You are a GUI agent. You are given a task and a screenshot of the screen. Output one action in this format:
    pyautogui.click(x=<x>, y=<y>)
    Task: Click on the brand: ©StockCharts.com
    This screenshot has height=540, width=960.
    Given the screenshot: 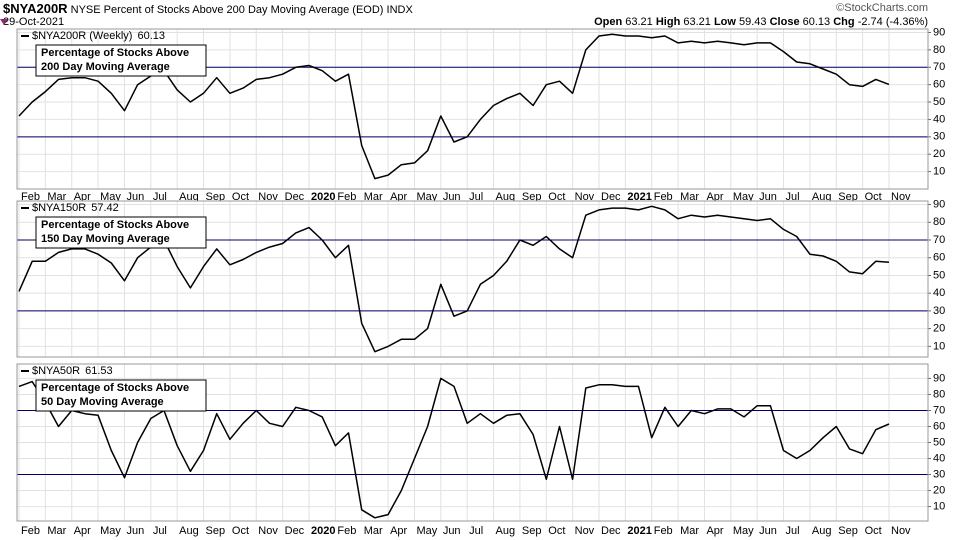 What is the action you would take?
    pyautogui.click(x=882, y=8)
    